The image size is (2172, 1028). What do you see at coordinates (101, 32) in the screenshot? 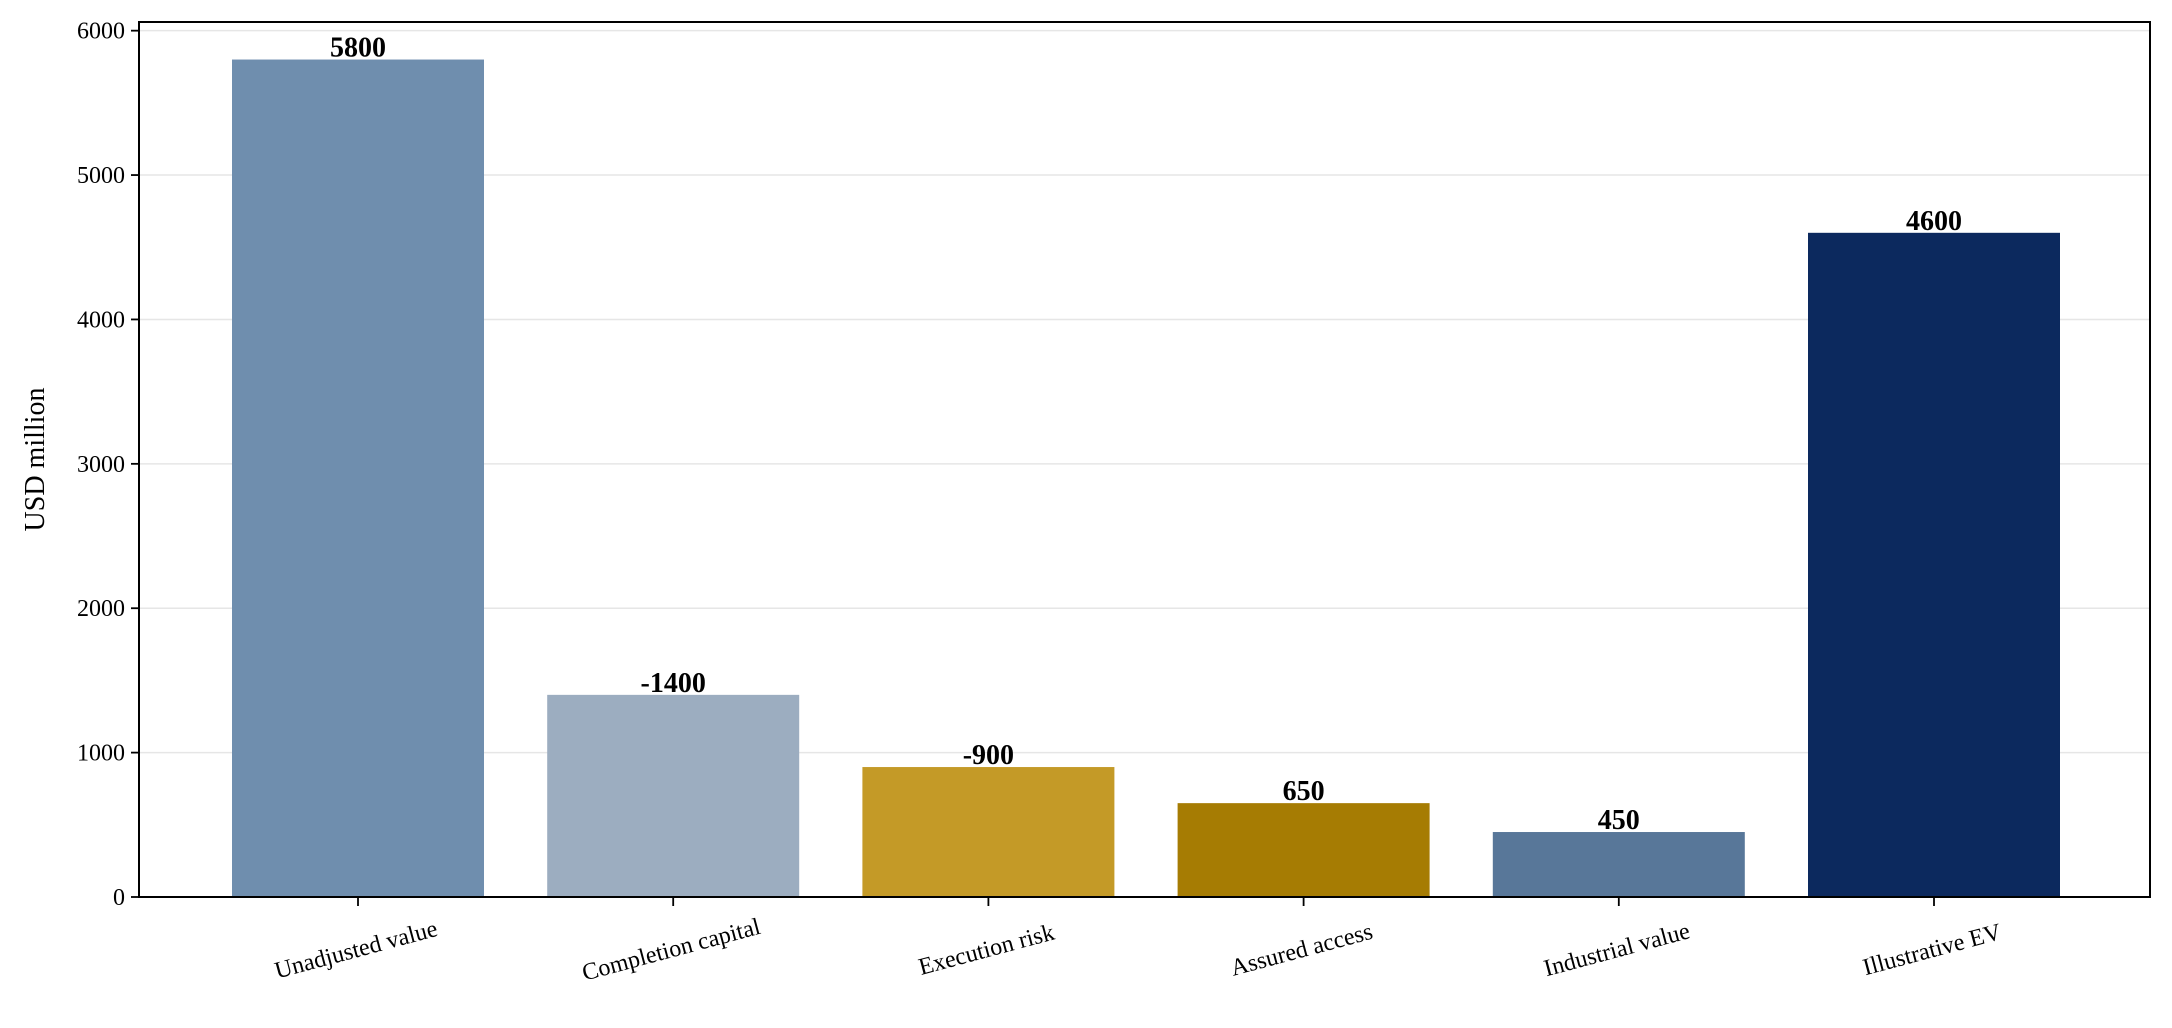
I see `y-tick-label: 6000` at bounding box center [101, 32].